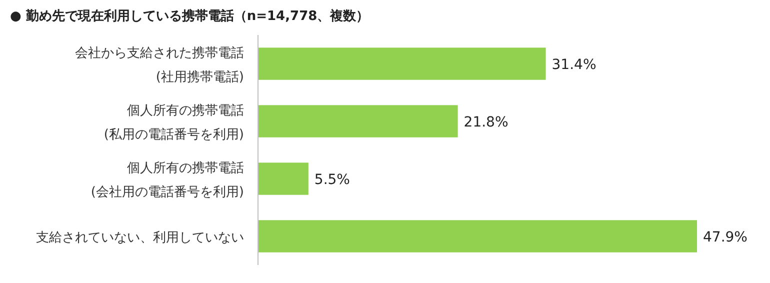  What do you see at coordinates (574, 64) in the screenshot?
I see `data-label: 31.4%` at bounding box center [574, 64].